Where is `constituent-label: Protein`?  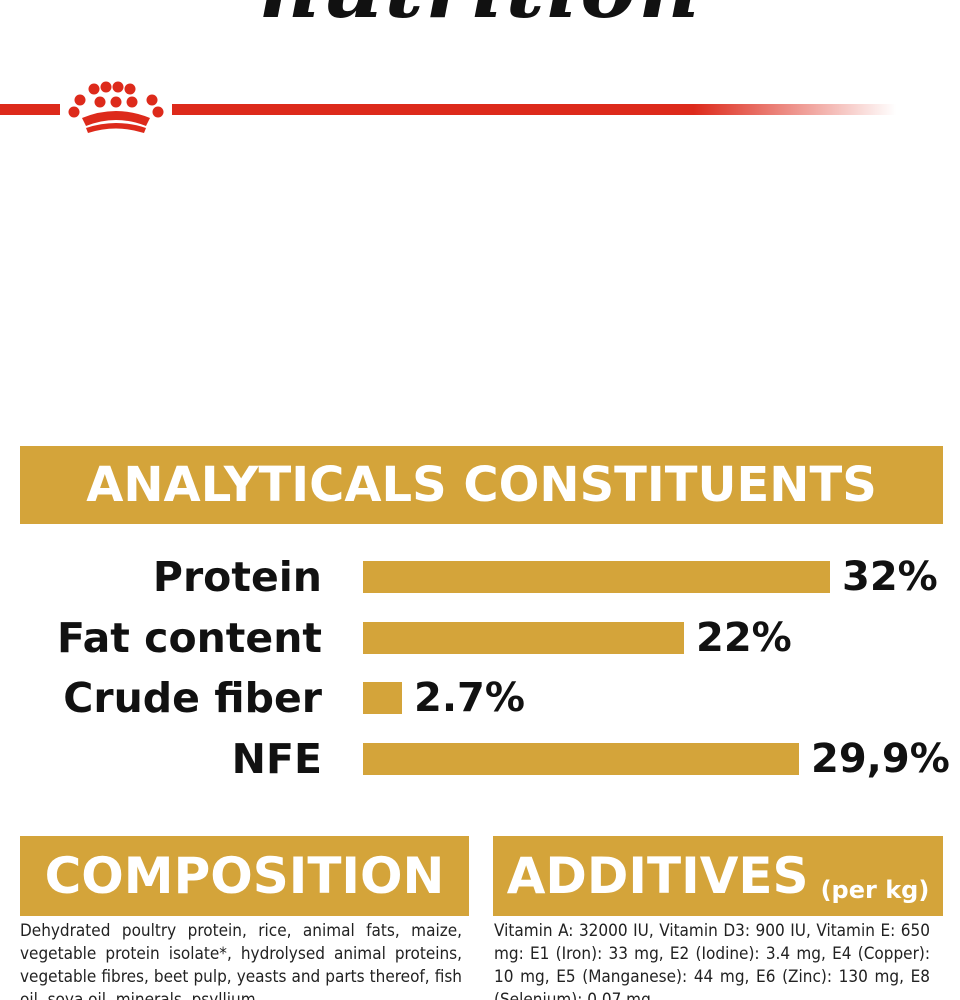 constituent-label: Protein is located at coordinates (237, 577).